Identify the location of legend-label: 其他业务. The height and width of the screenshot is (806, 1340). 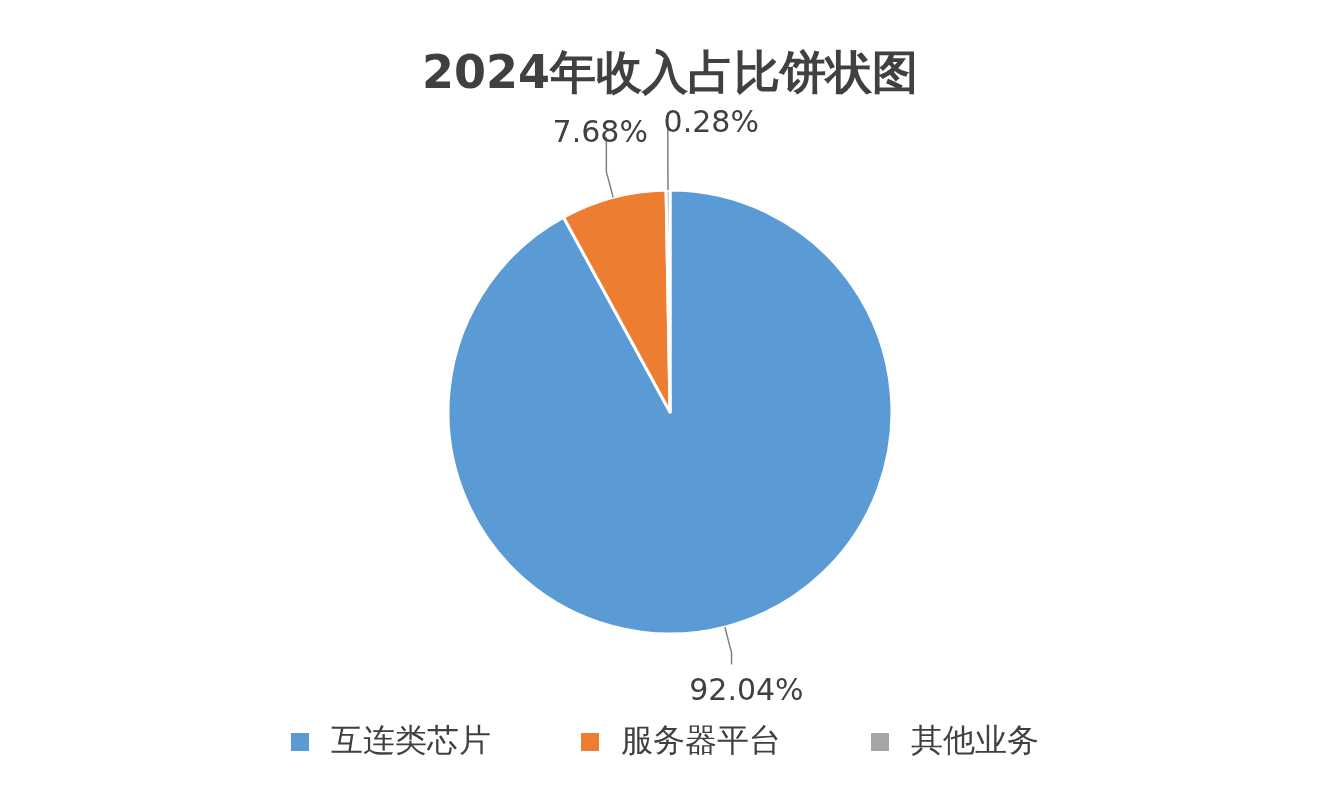
(975, 740).